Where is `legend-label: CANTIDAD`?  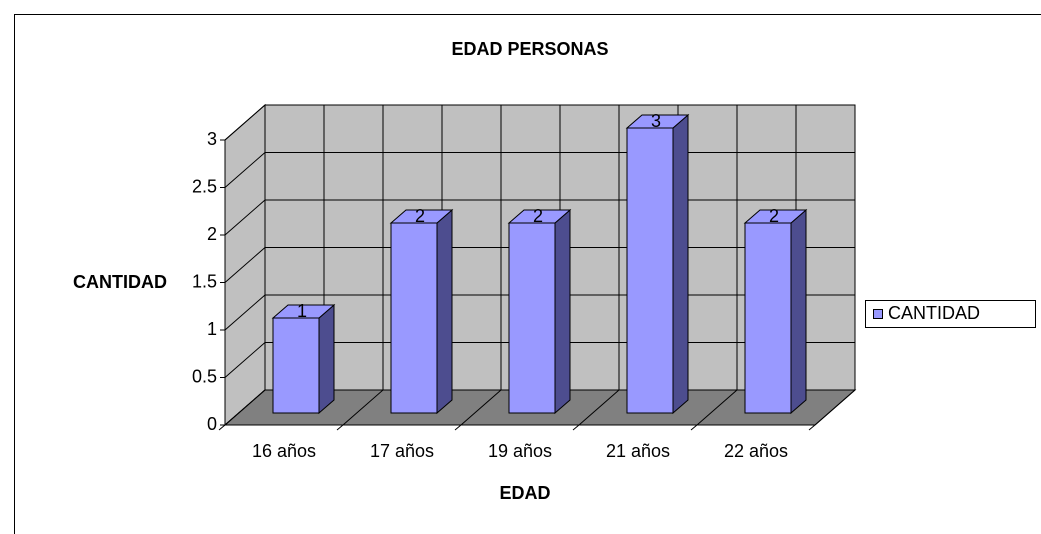 legend-label: CANTIDAD is located at coordinates (934, 313).